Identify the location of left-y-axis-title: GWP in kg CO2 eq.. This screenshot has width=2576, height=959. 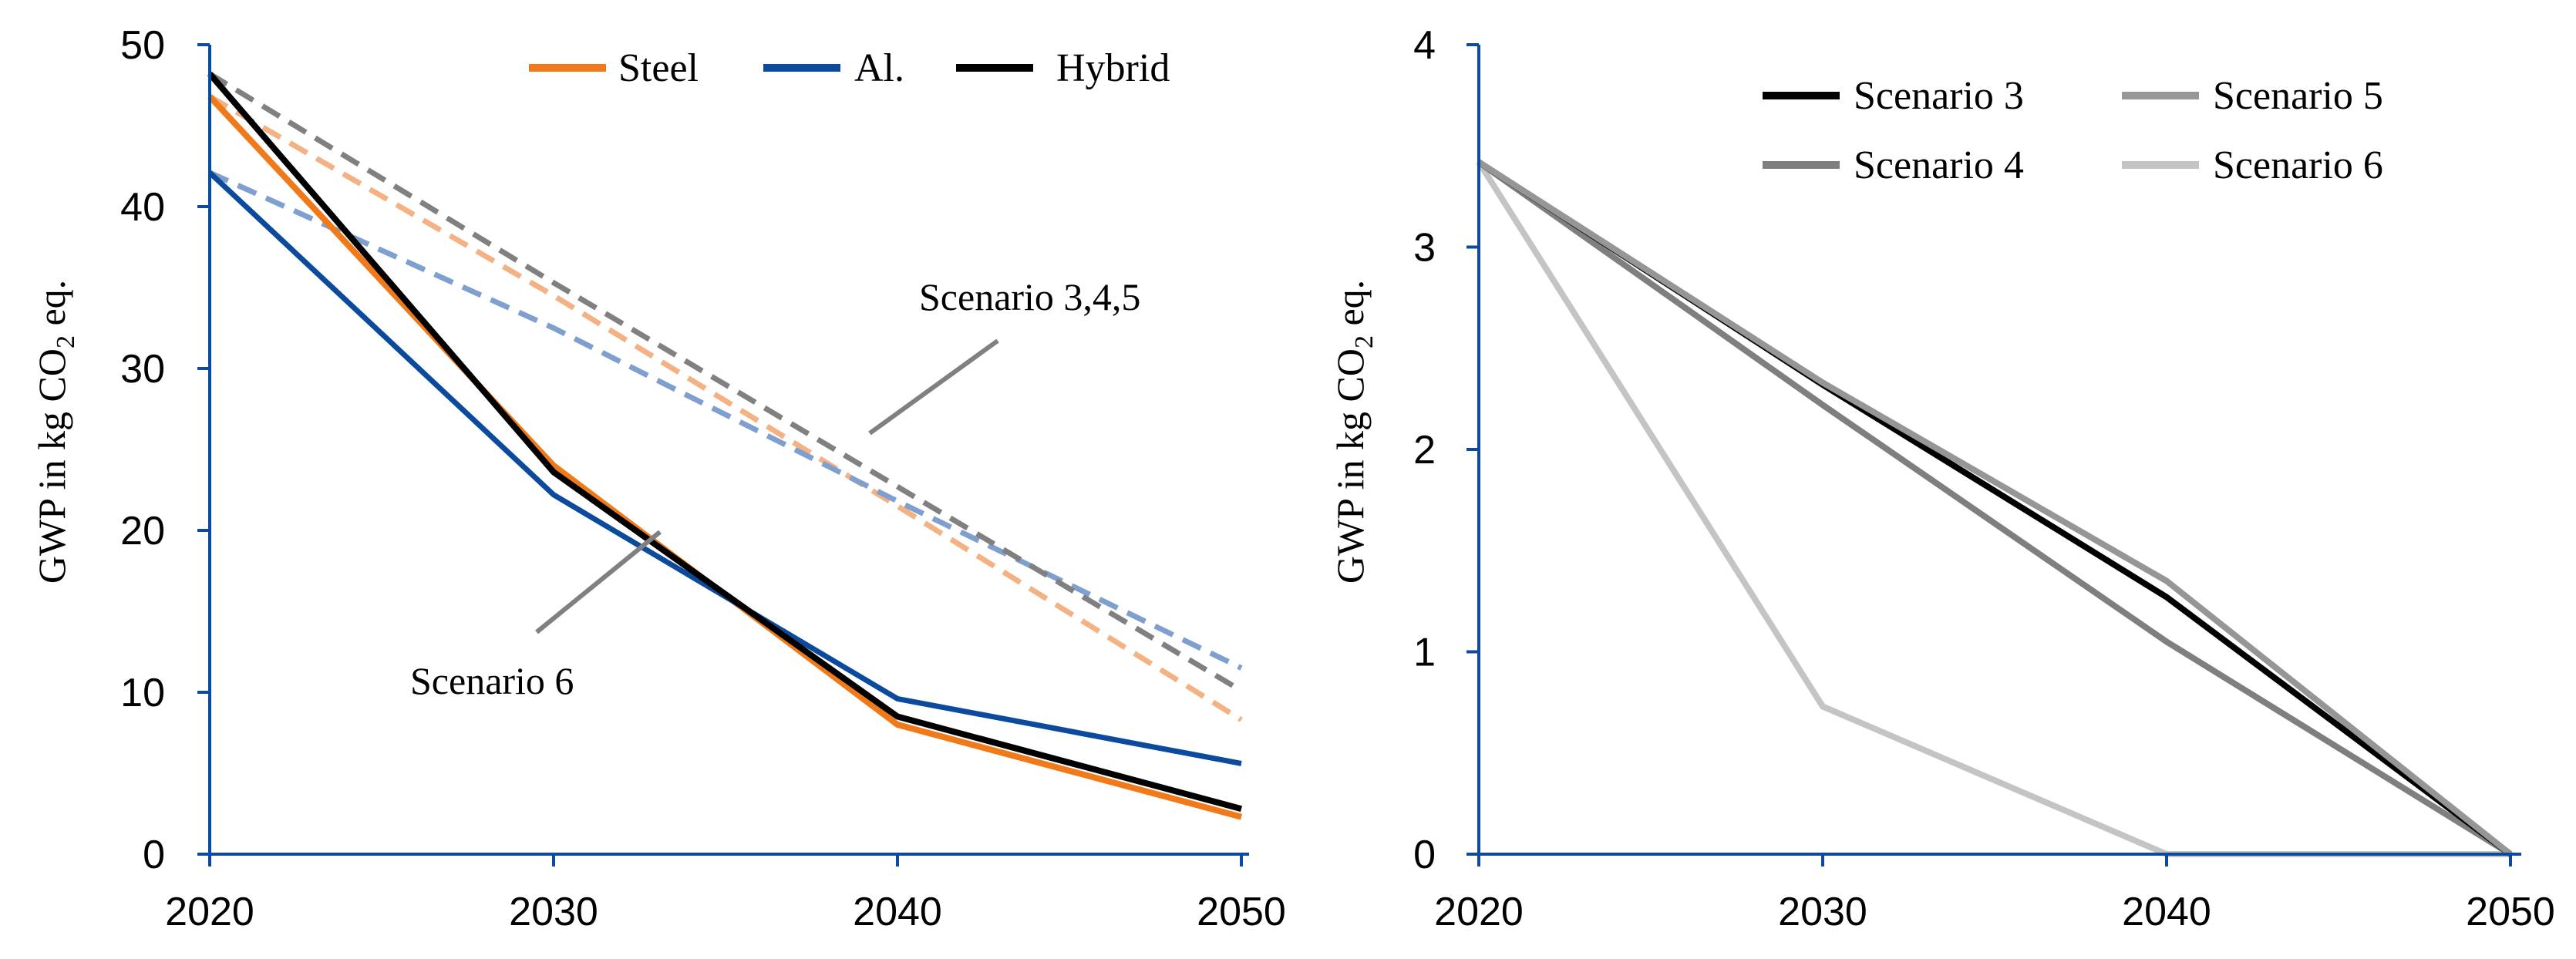
(55, 432).